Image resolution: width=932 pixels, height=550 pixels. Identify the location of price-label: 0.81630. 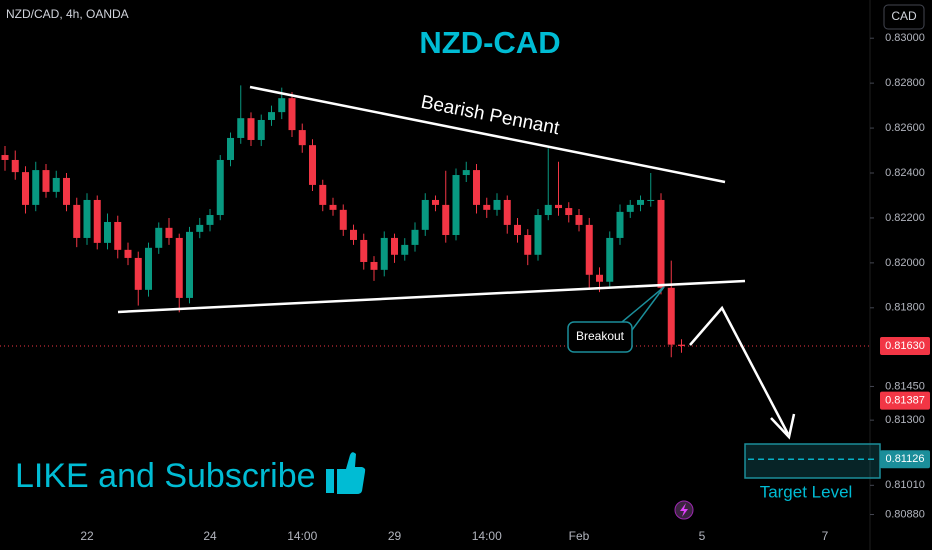
(905, 346).